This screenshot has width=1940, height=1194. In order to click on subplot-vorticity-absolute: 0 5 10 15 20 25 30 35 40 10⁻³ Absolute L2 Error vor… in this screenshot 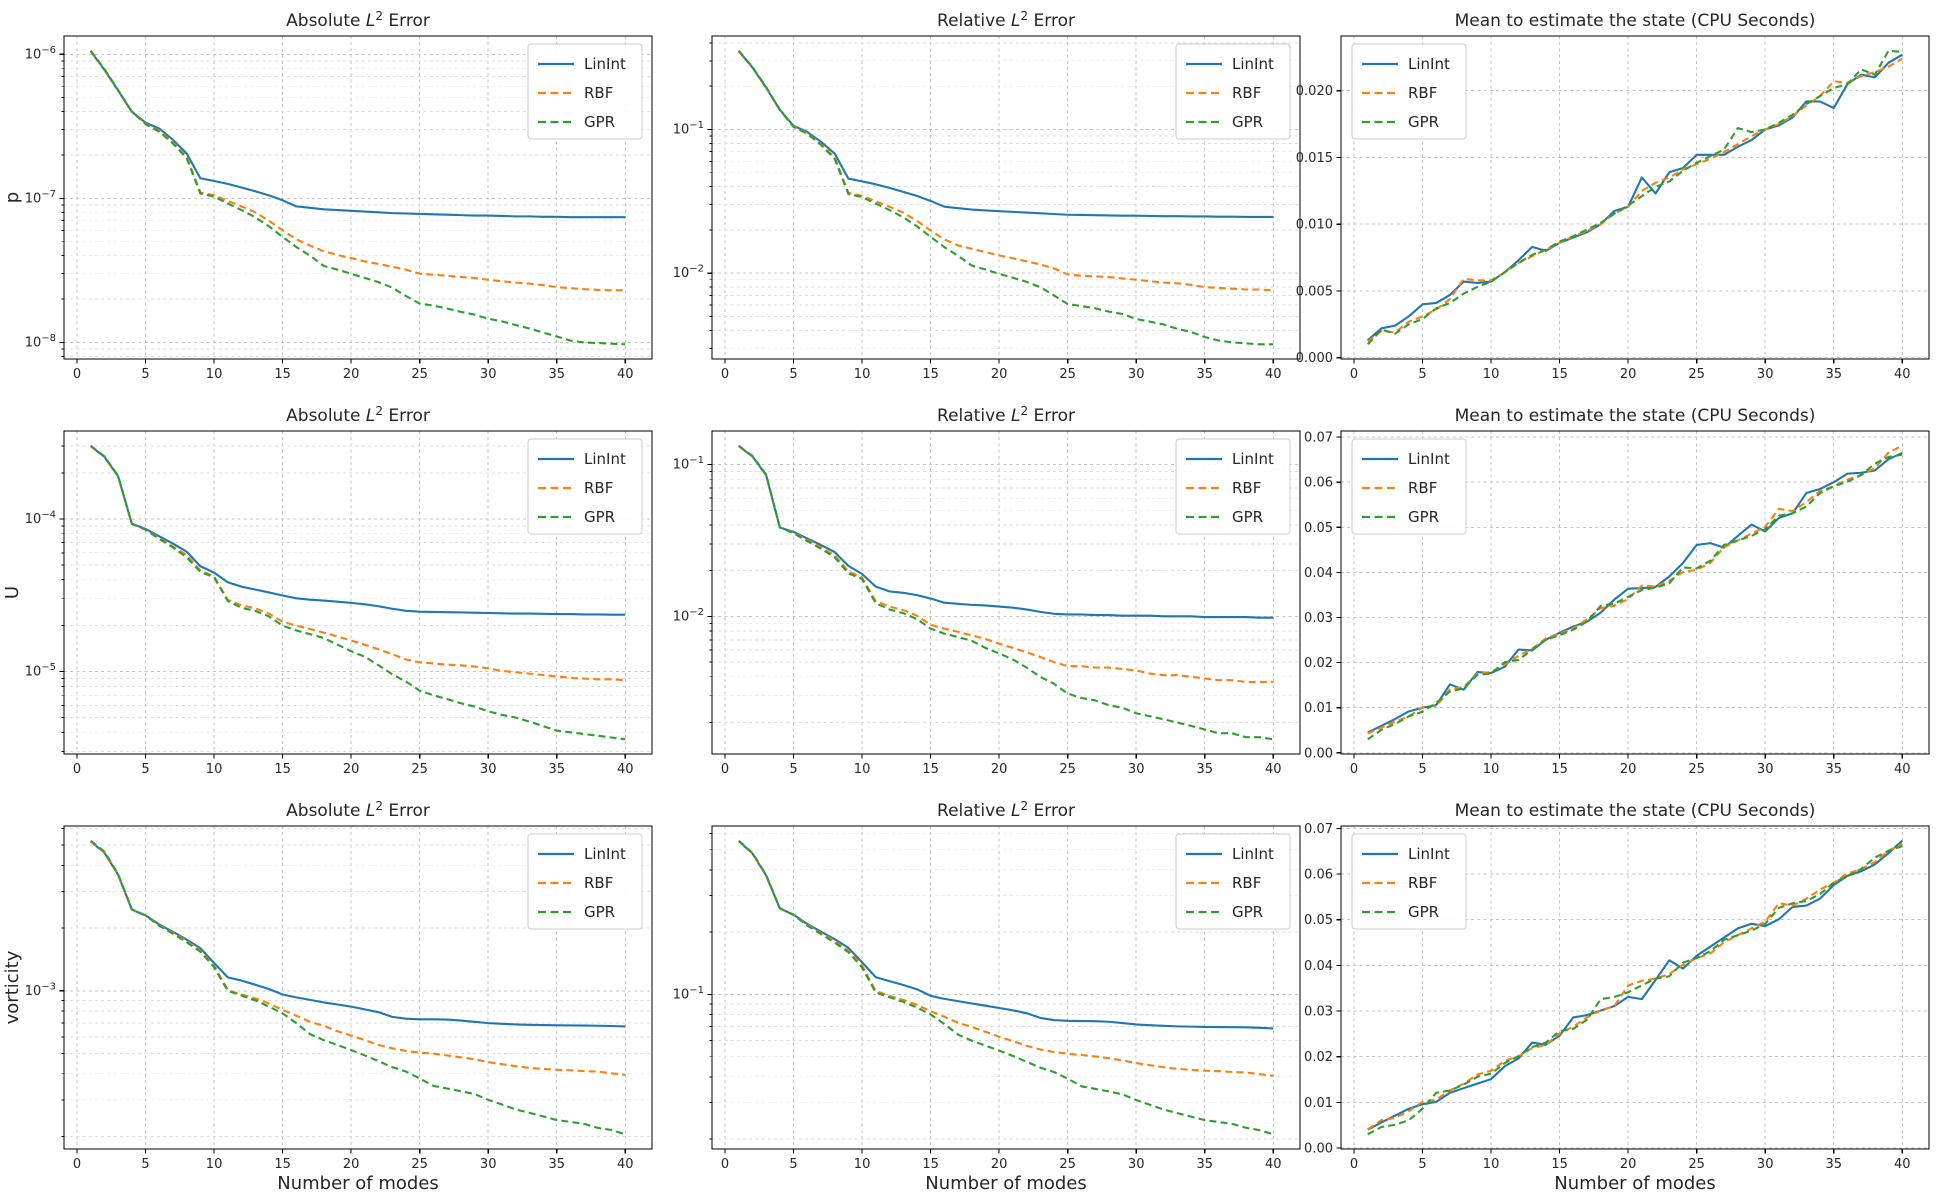, I will do `click(327, 996)`.